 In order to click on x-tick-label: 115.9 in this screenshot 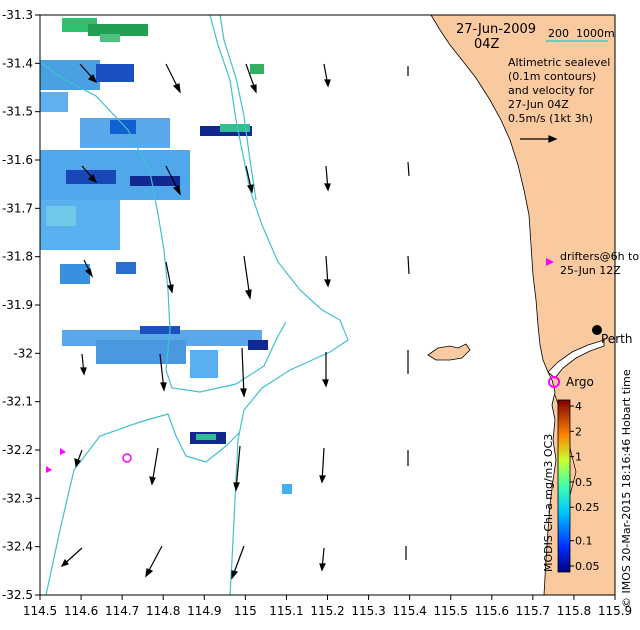, I will do `click(615, 611)`.